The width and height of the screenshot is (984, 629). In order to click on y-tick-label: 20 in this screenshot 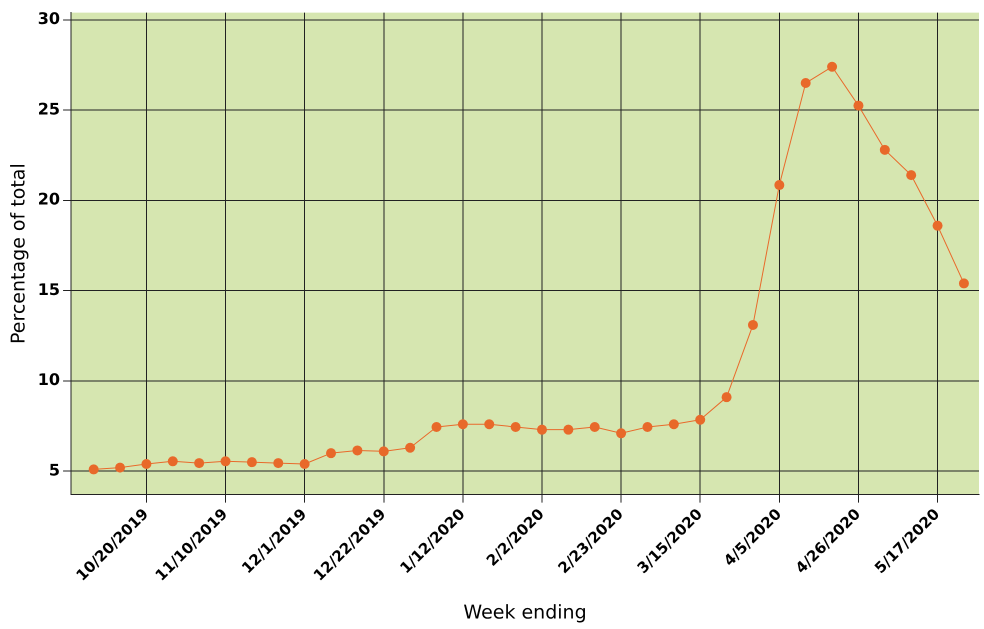, I will do `click(49, 199)`.